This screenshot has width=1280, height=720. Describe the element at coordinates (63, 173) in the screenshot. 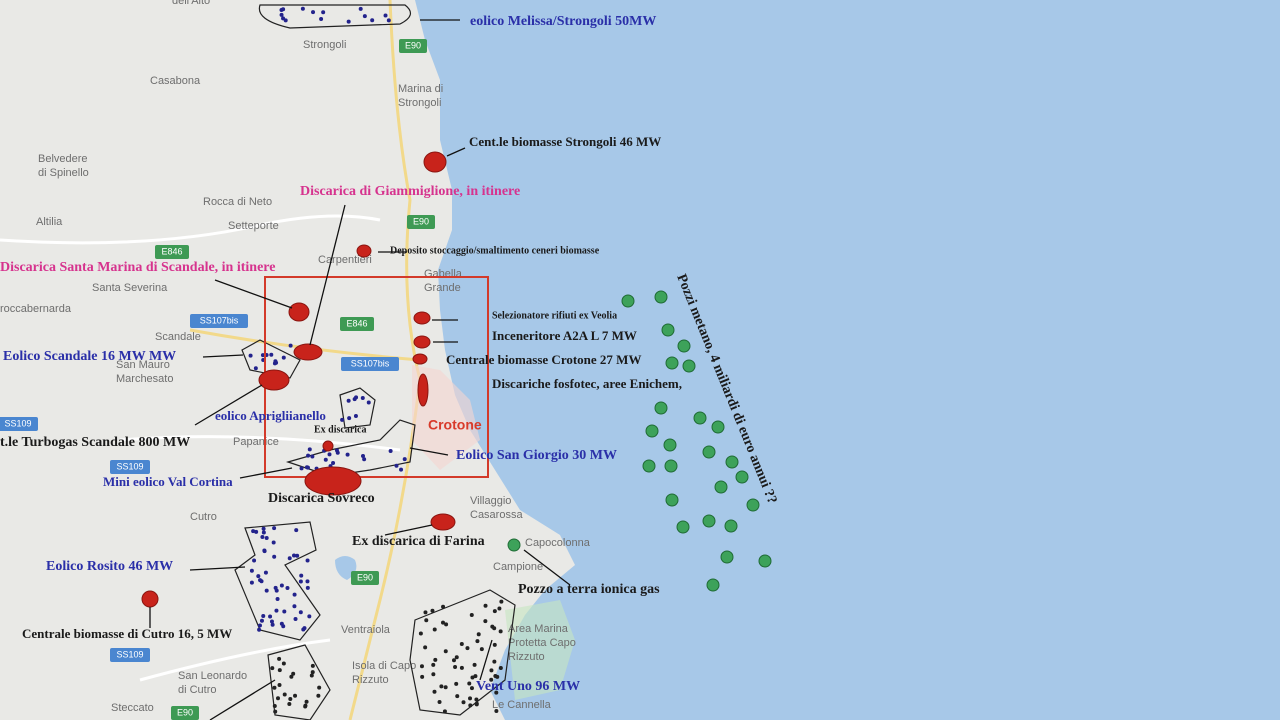

I see `place-label: di Spinello` at that location.